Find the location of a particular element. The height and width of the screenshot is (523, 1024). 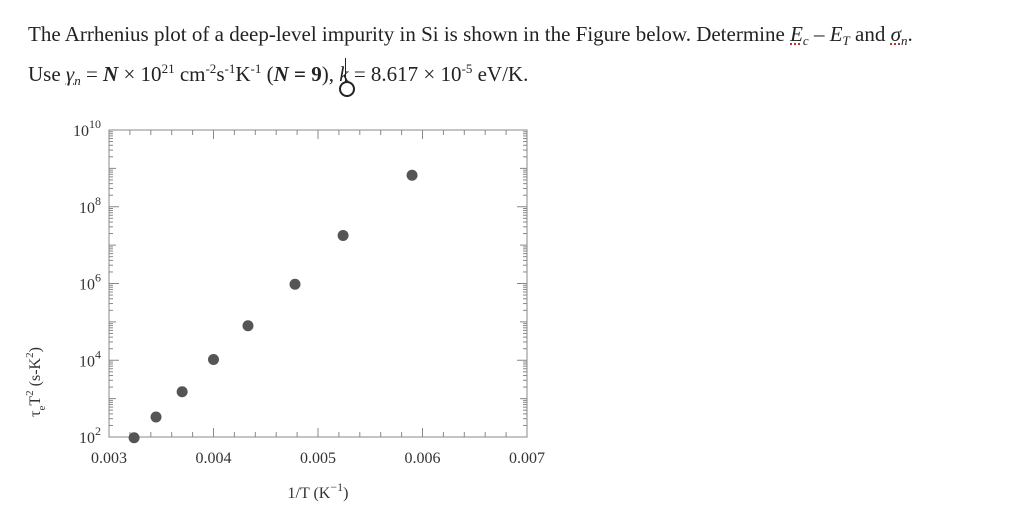

y-tick-label: 10⁴ is located at coordinates (90, 358).